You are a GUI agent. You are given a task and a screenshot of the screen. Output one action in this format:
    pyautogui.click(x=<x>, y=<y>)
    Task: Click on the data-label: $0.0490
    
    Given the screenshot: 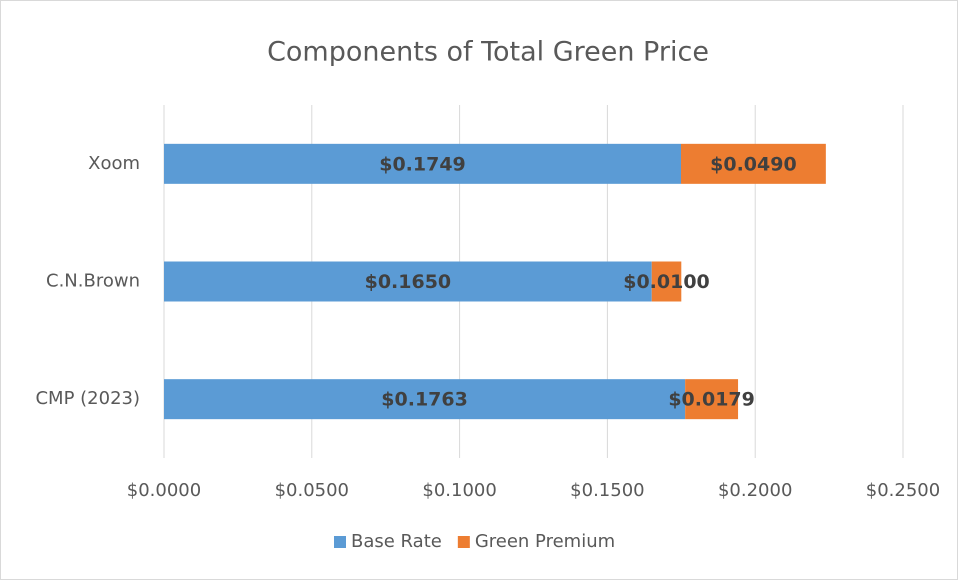 What is the action you would take?
    pyautogui.click(x=753, y=164)
    